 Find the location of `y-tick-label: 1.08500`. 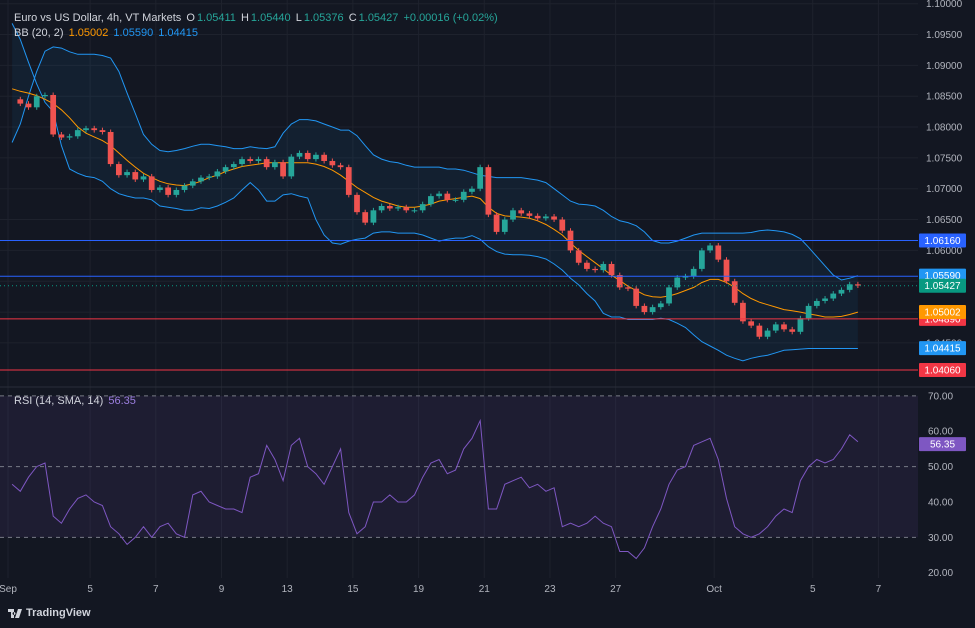

y-tick-label: 1.08500 is located at coordinates (944, 97).